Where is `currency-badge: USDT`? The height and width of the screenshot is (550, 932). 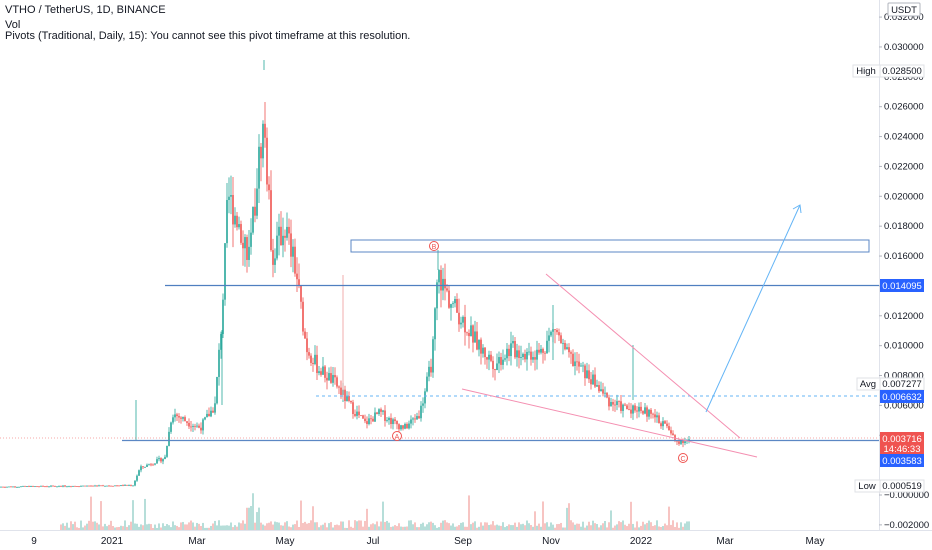 currency-badge: USDT is located at coordinates (904, 9).